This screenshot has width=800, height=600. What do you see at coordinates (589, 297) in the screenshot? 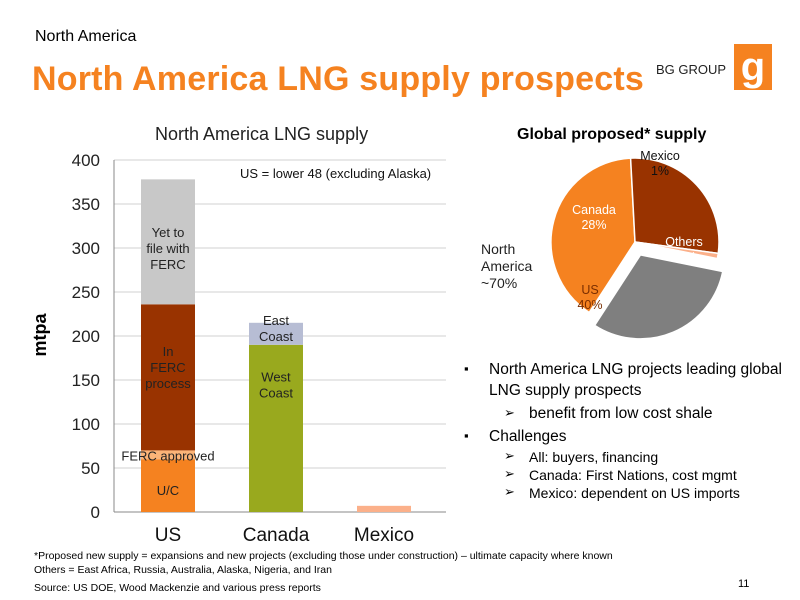
I see `pie-slice-label: US 40%` at bounding box center [589, 297].